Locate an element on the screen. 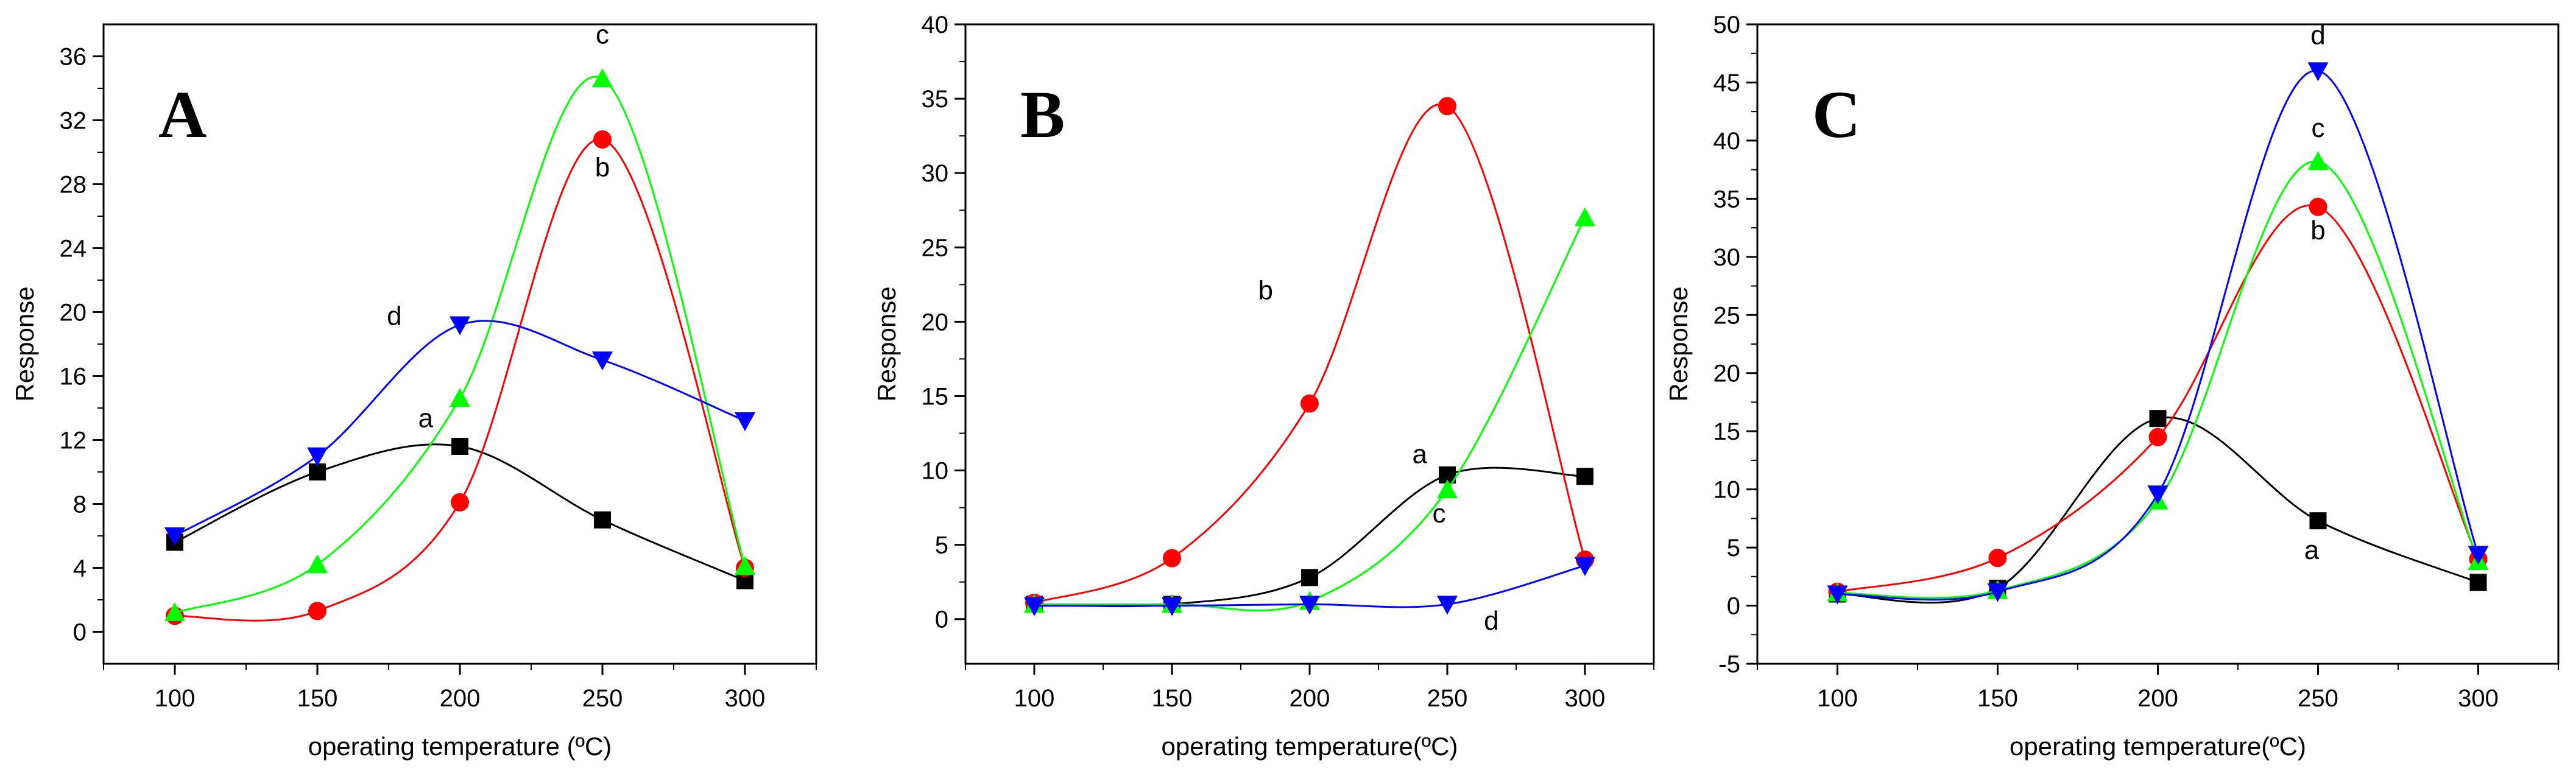 The height and width of the screenshot is (774, 2576). panel-a-y-tick-label: 36 is located at coordinates (73, 58).